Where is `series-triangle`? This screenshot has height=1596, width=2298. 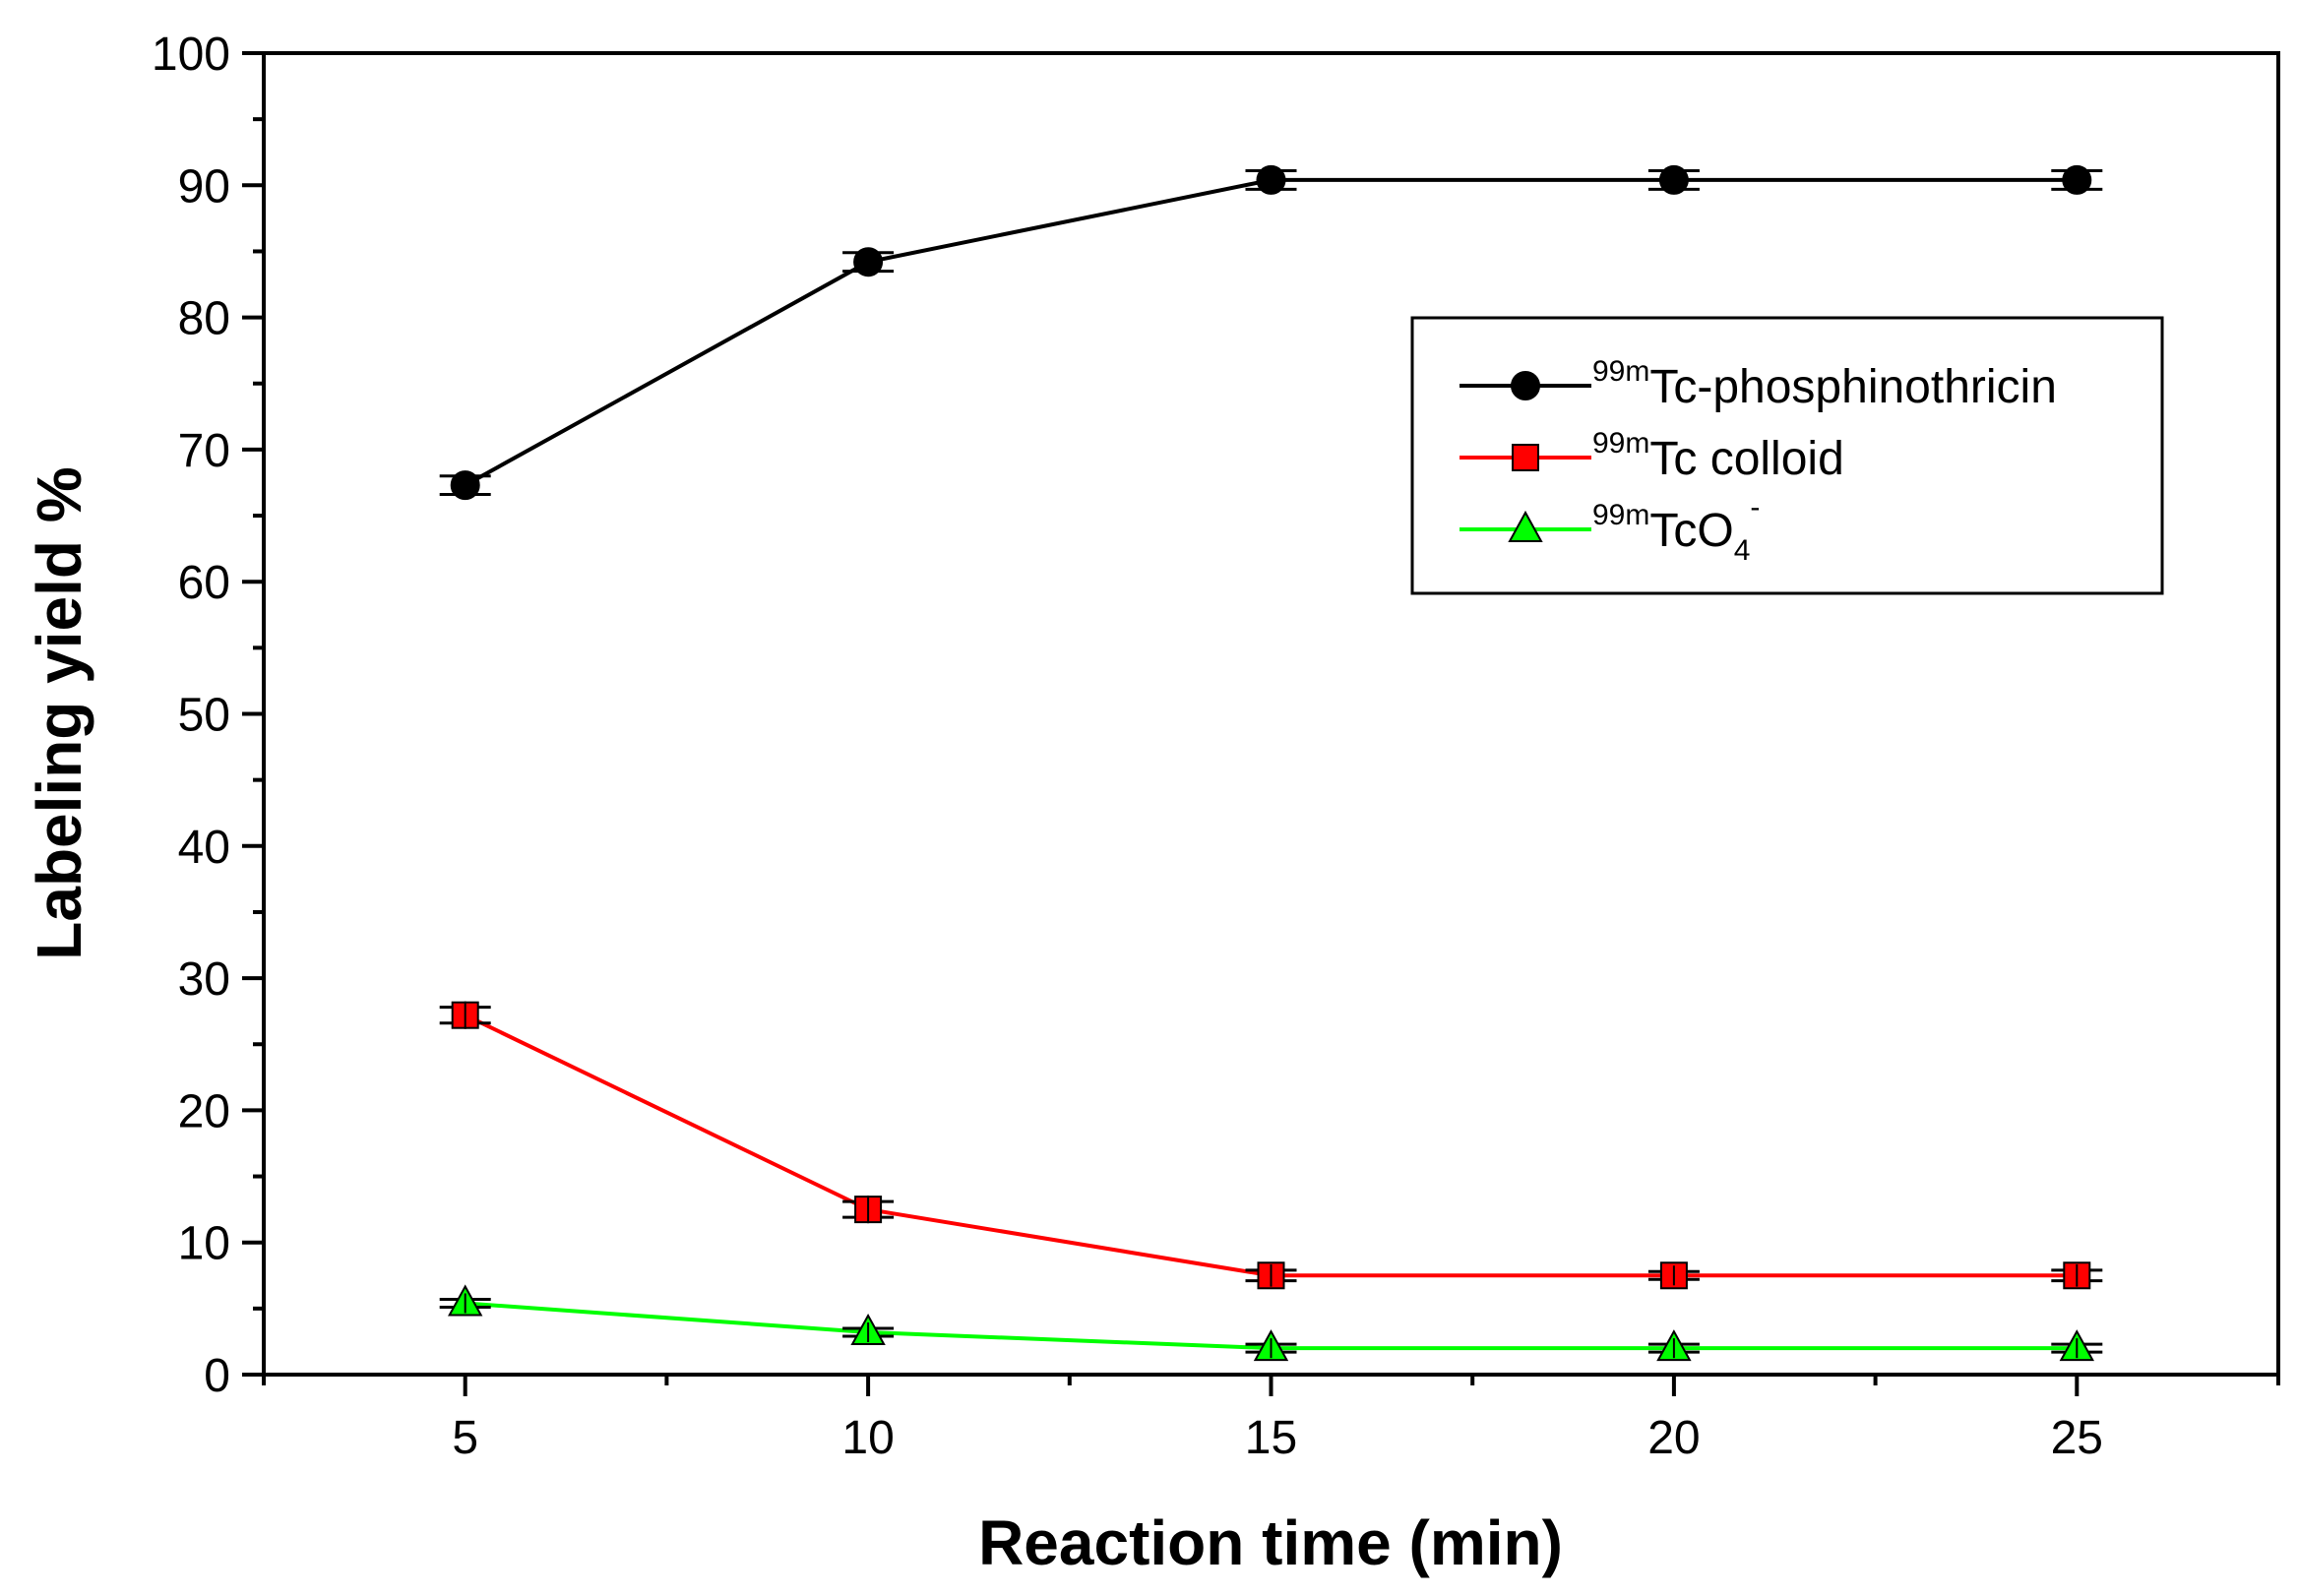
series-triangle is located at coordinates (1271, 1323).